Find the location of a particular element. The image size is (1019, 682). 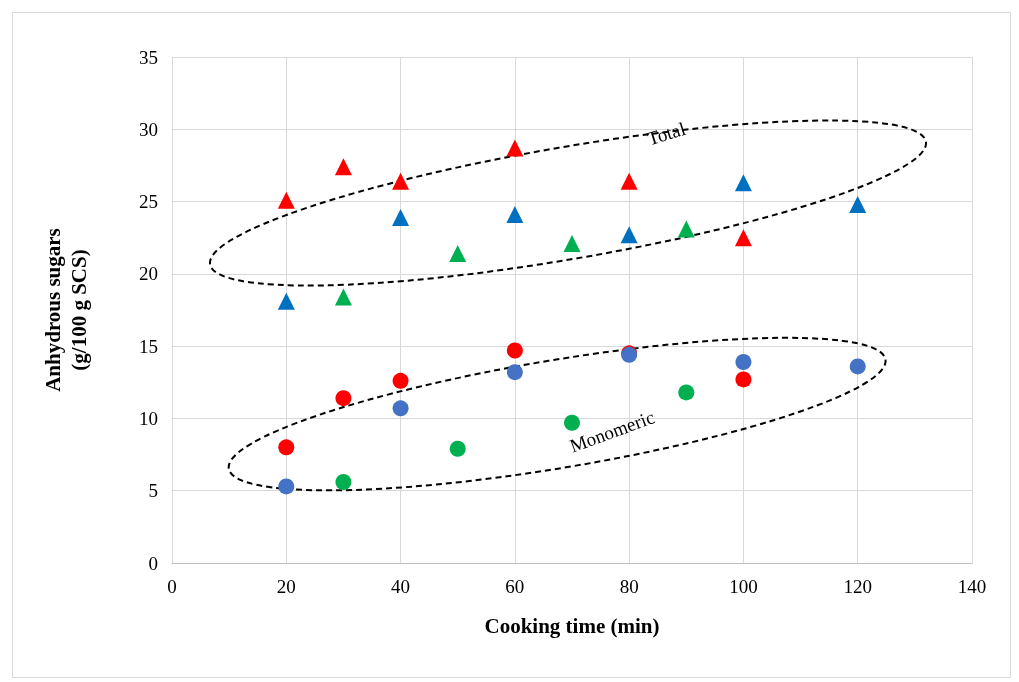

x-tick-label: 120 is located at coordinates (857, 586).